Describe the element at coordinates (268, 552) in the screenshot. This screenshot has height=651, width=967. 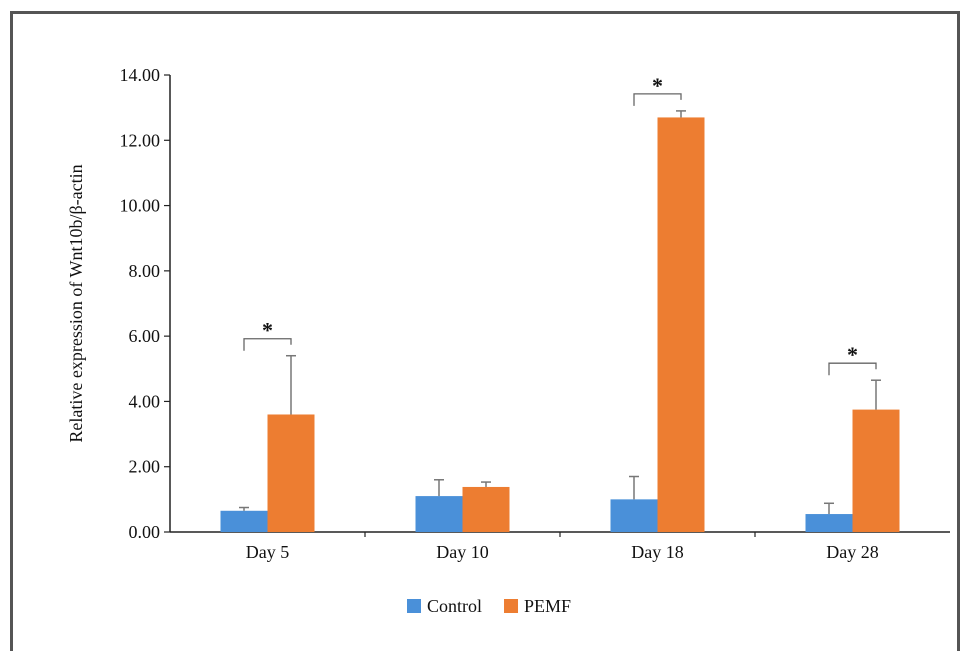
I see `x-tick-label: Day 5` at that location.